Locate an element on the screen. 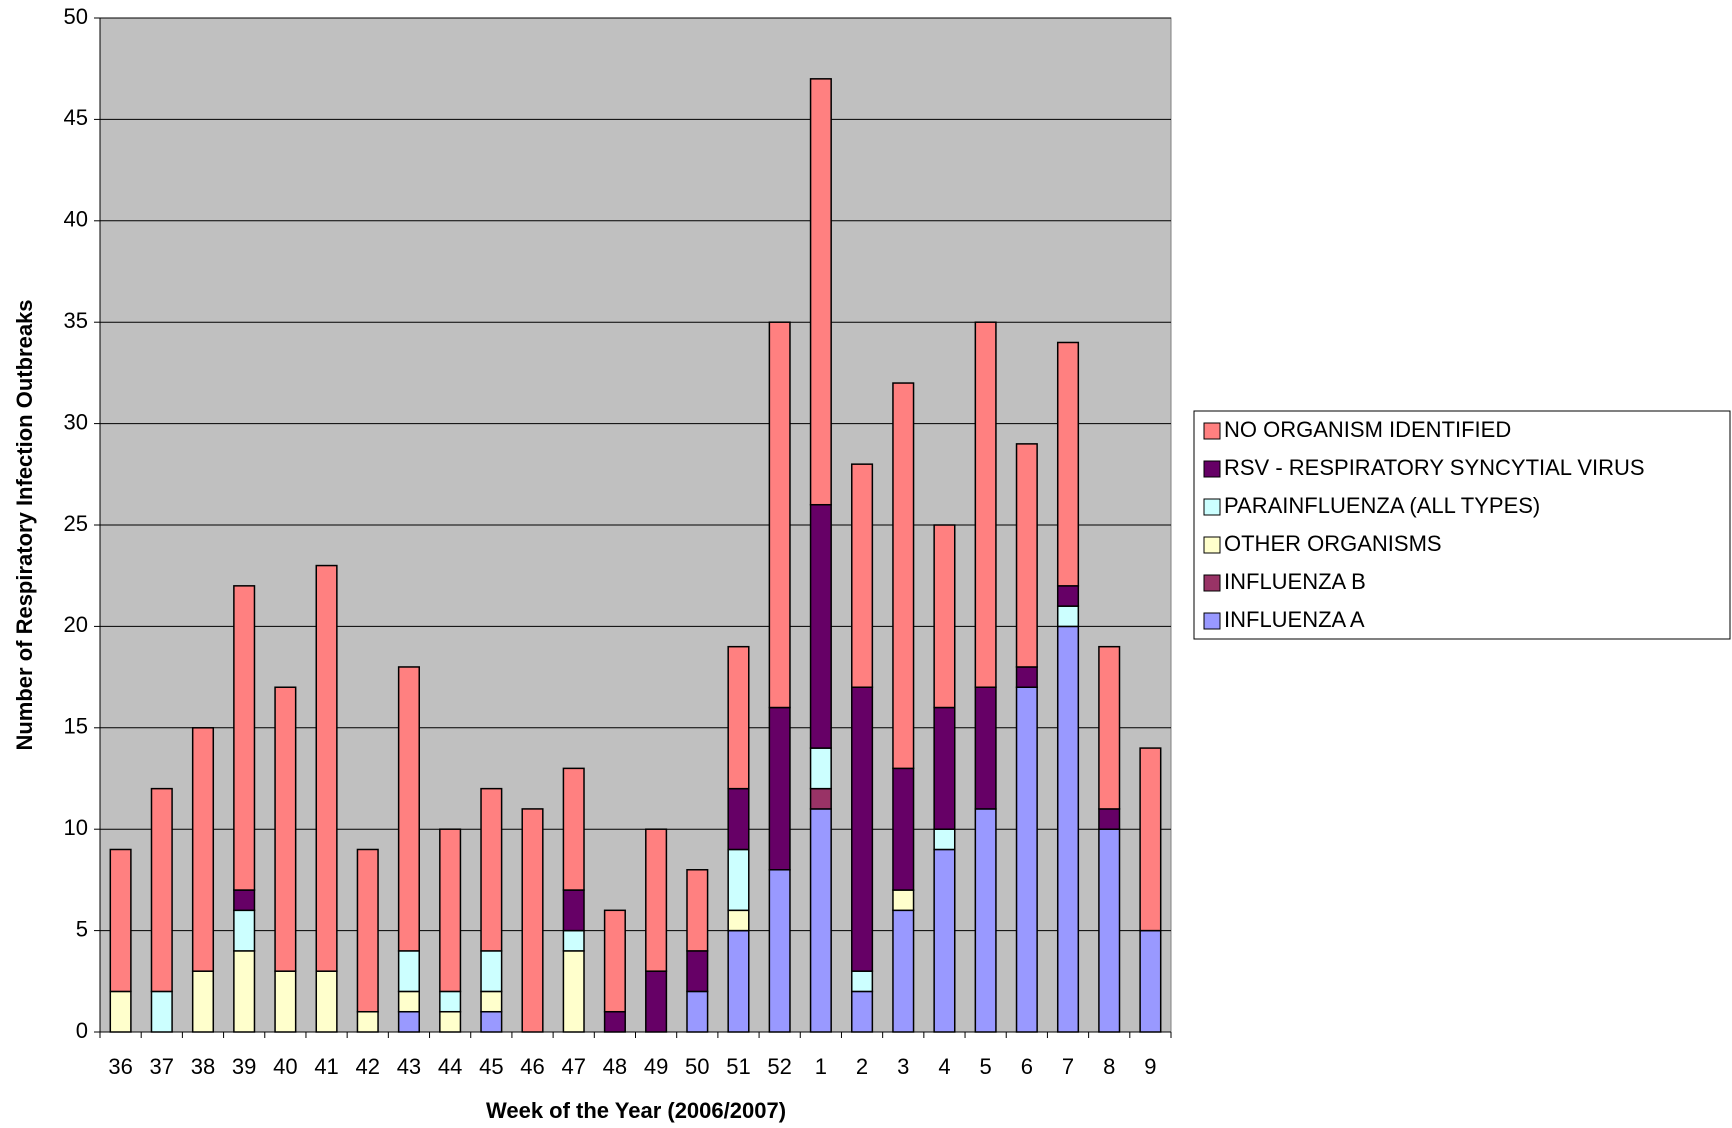 This screenshot has width=1732, height=1128. x-tick-label: 9 is located at coordinates (1150, 1066).